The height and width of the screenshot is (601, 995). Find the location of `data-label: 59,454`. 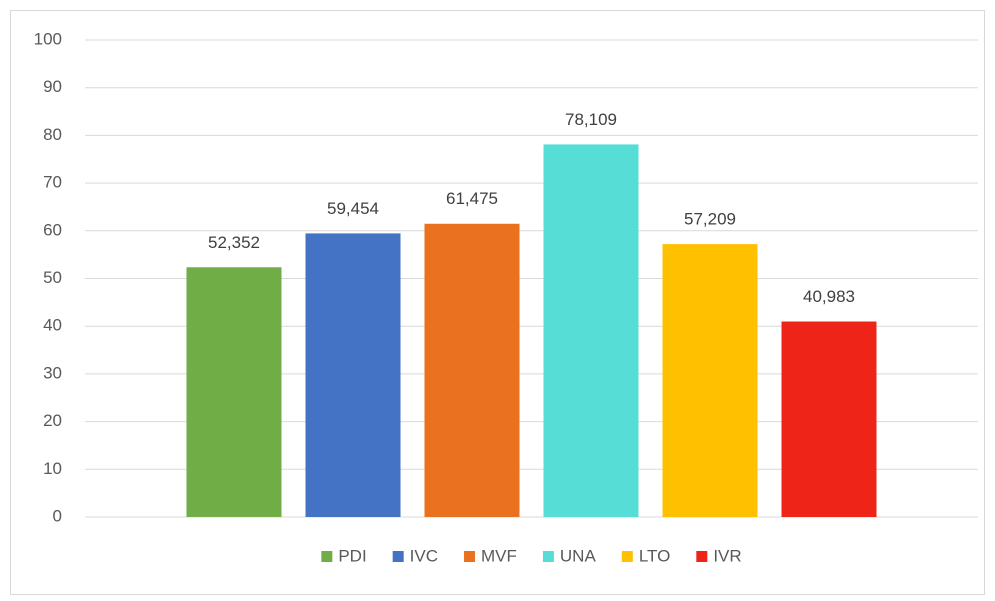

data-label: 59,454 is located at coordinates (353, 208).